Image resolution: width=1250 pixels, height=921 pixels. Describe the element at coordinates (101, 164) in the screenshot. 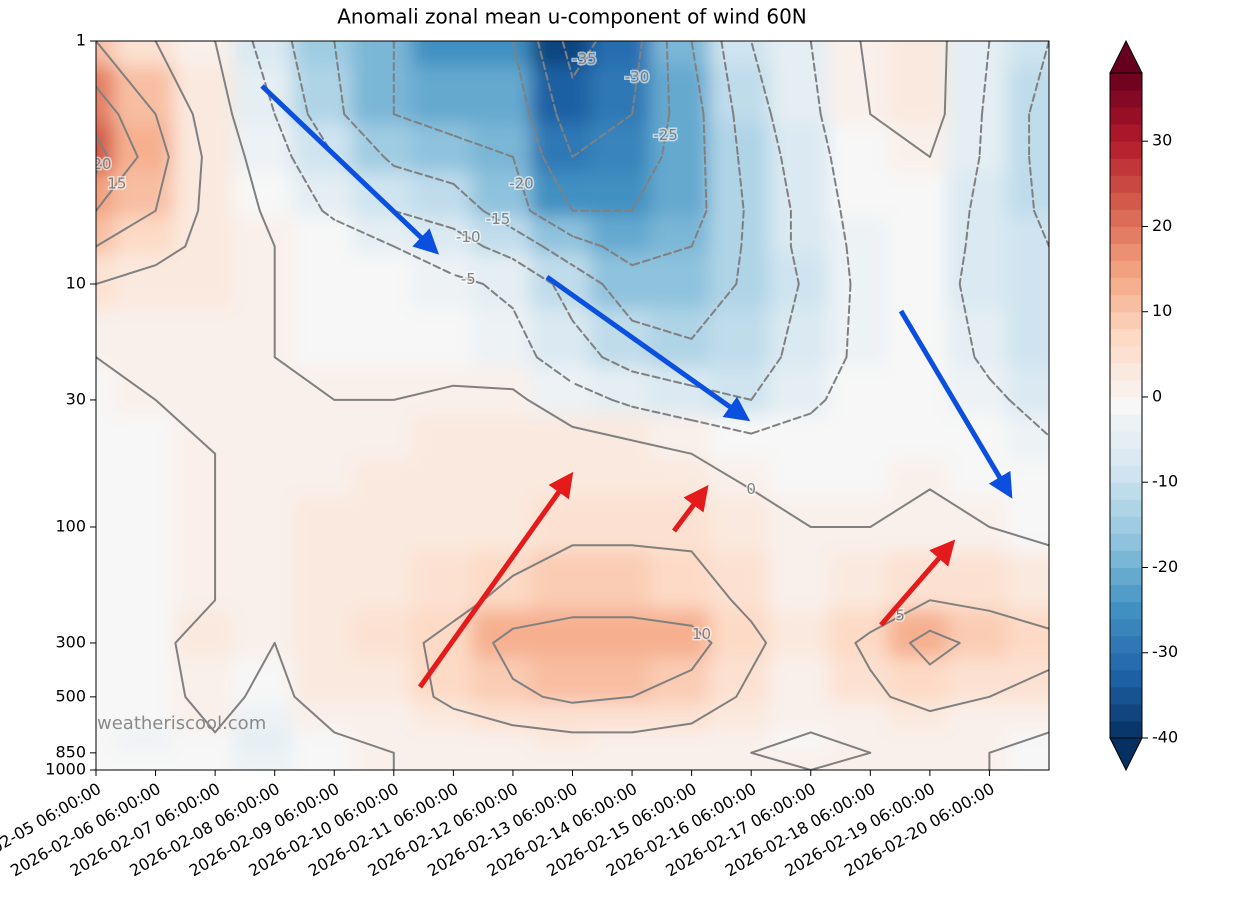

I see `contour-label: 20` at that location.